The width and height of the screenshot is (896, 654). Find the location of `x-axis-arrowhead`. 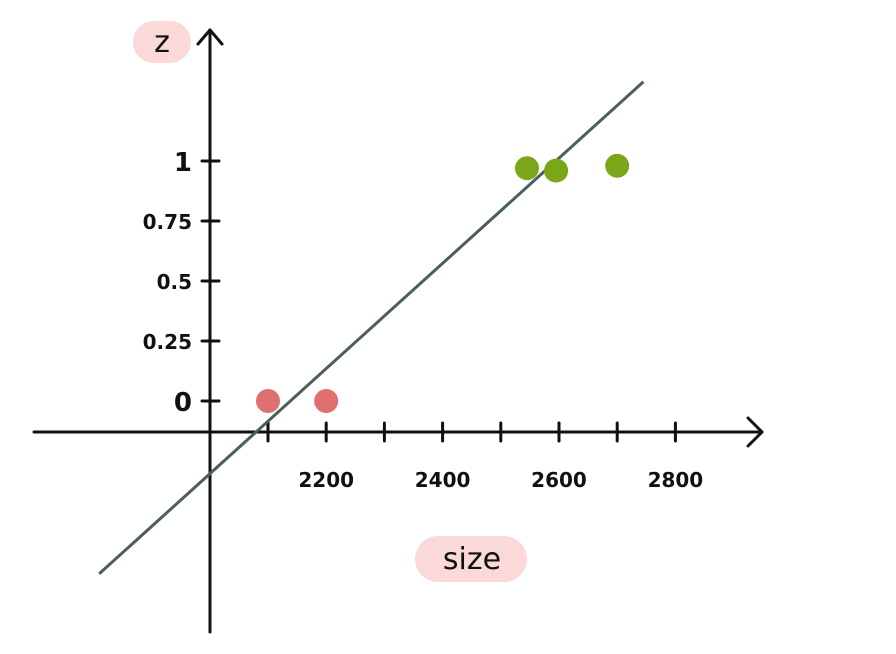

x-axis-arrowhead is located at coordinates (755, 432).